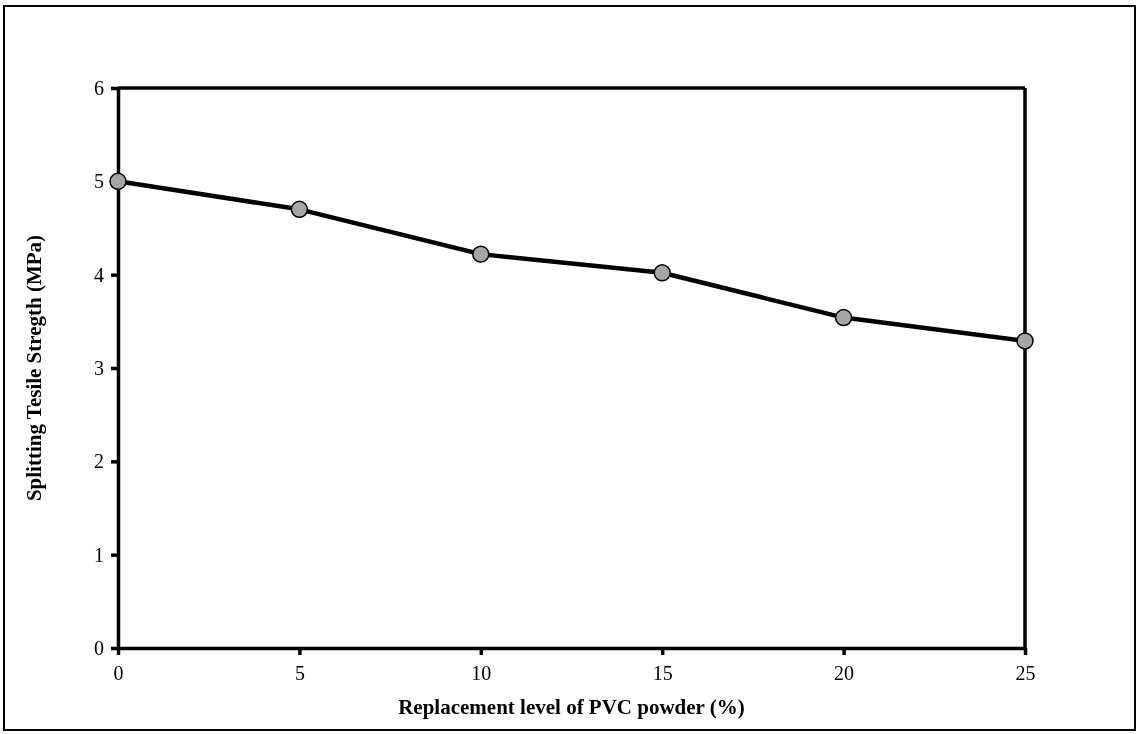 The image size is (1143, 734). Describe the element at coordinates (99, 461) in the screenshot. I see `y-tick-label: 2` at that location.